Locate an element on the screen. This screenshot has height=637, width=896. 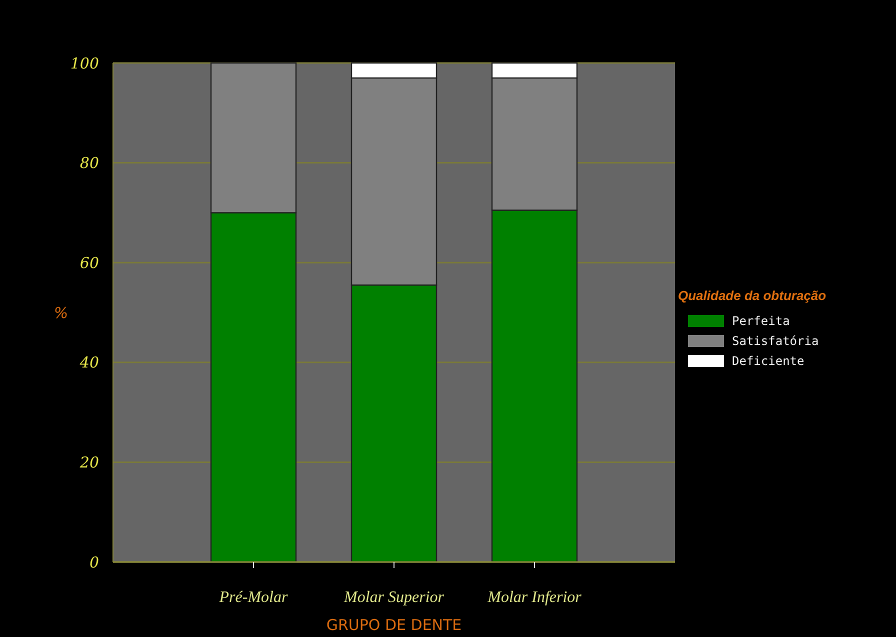
y-tick-label: 0 is located at coordinates (94, 562).